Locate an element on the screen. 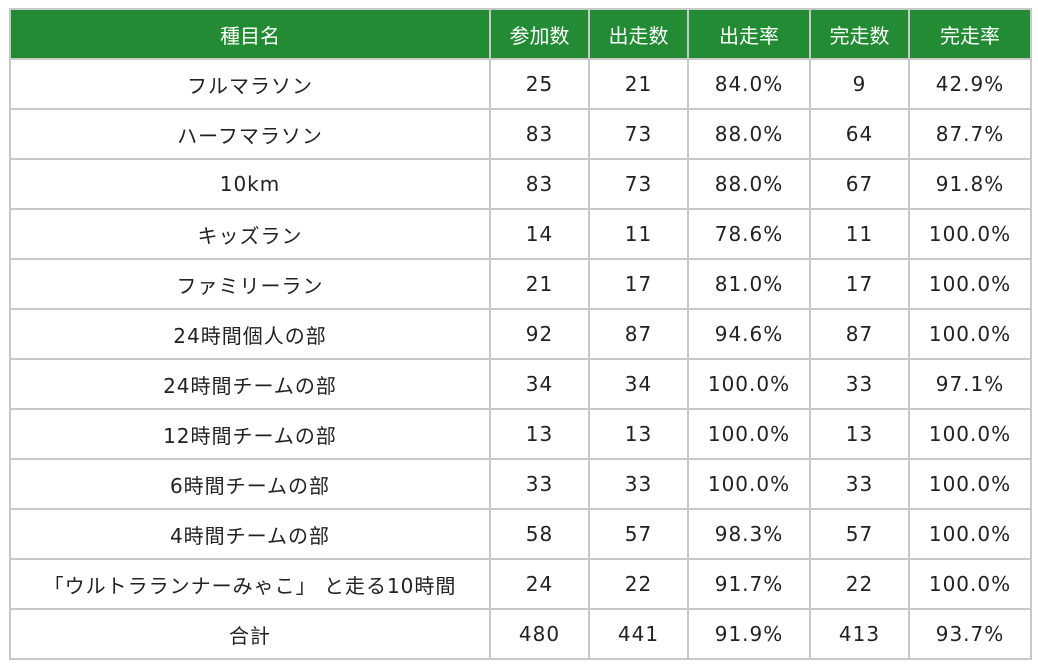 The width and height of the screenshot is (1038, 665). header-event-name: 種目名 is located at coordinates (250, 34).